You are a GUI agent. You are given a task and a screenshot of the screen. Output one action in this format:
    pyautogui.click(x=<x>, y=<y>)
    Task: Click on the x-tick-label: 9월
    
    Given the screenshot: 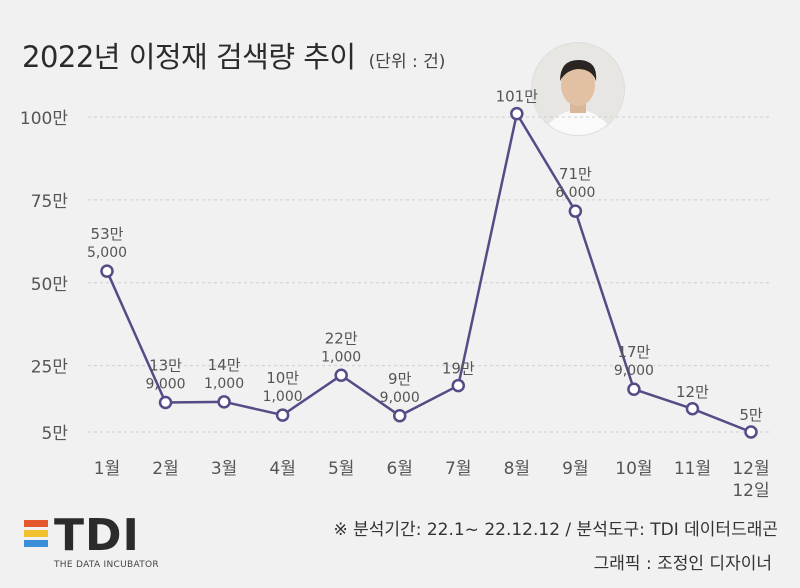 What is the action you would take?
    pyautogui.click(x=575, y=469)
    